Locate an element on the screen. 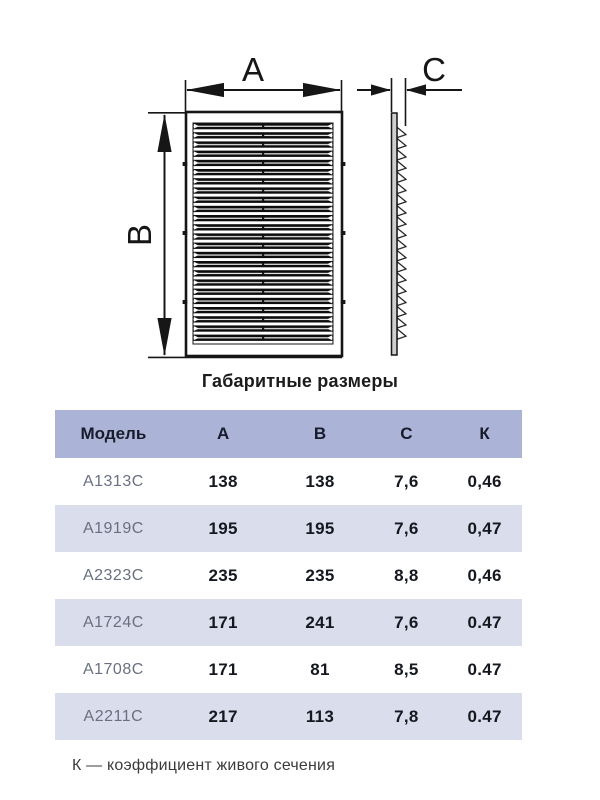  grille-front-view is located at coordinates (247, 219).